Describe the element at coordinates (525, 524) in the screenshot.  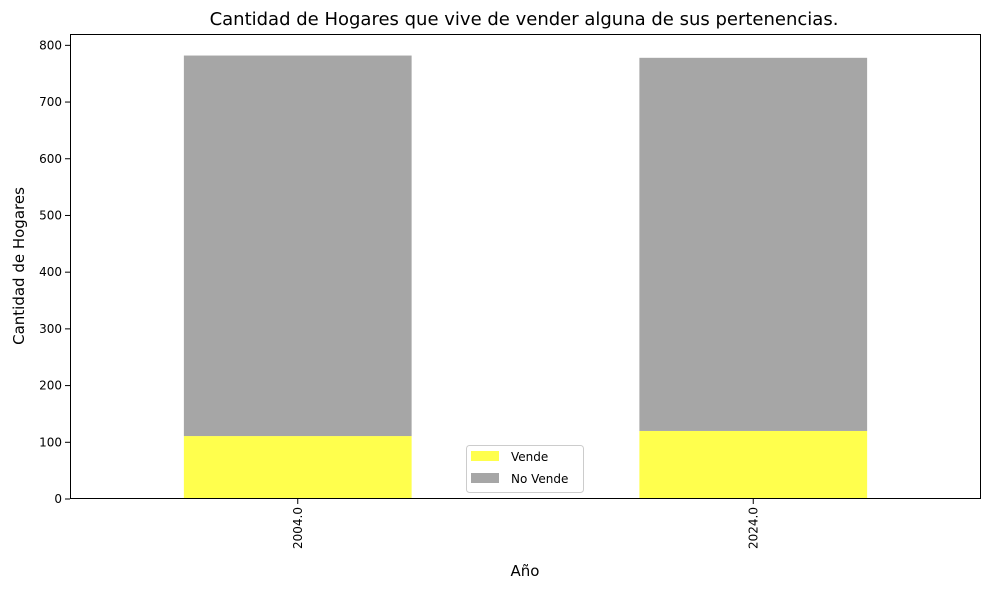
I see `x-axis: 2004.0 2024.0` at that location.